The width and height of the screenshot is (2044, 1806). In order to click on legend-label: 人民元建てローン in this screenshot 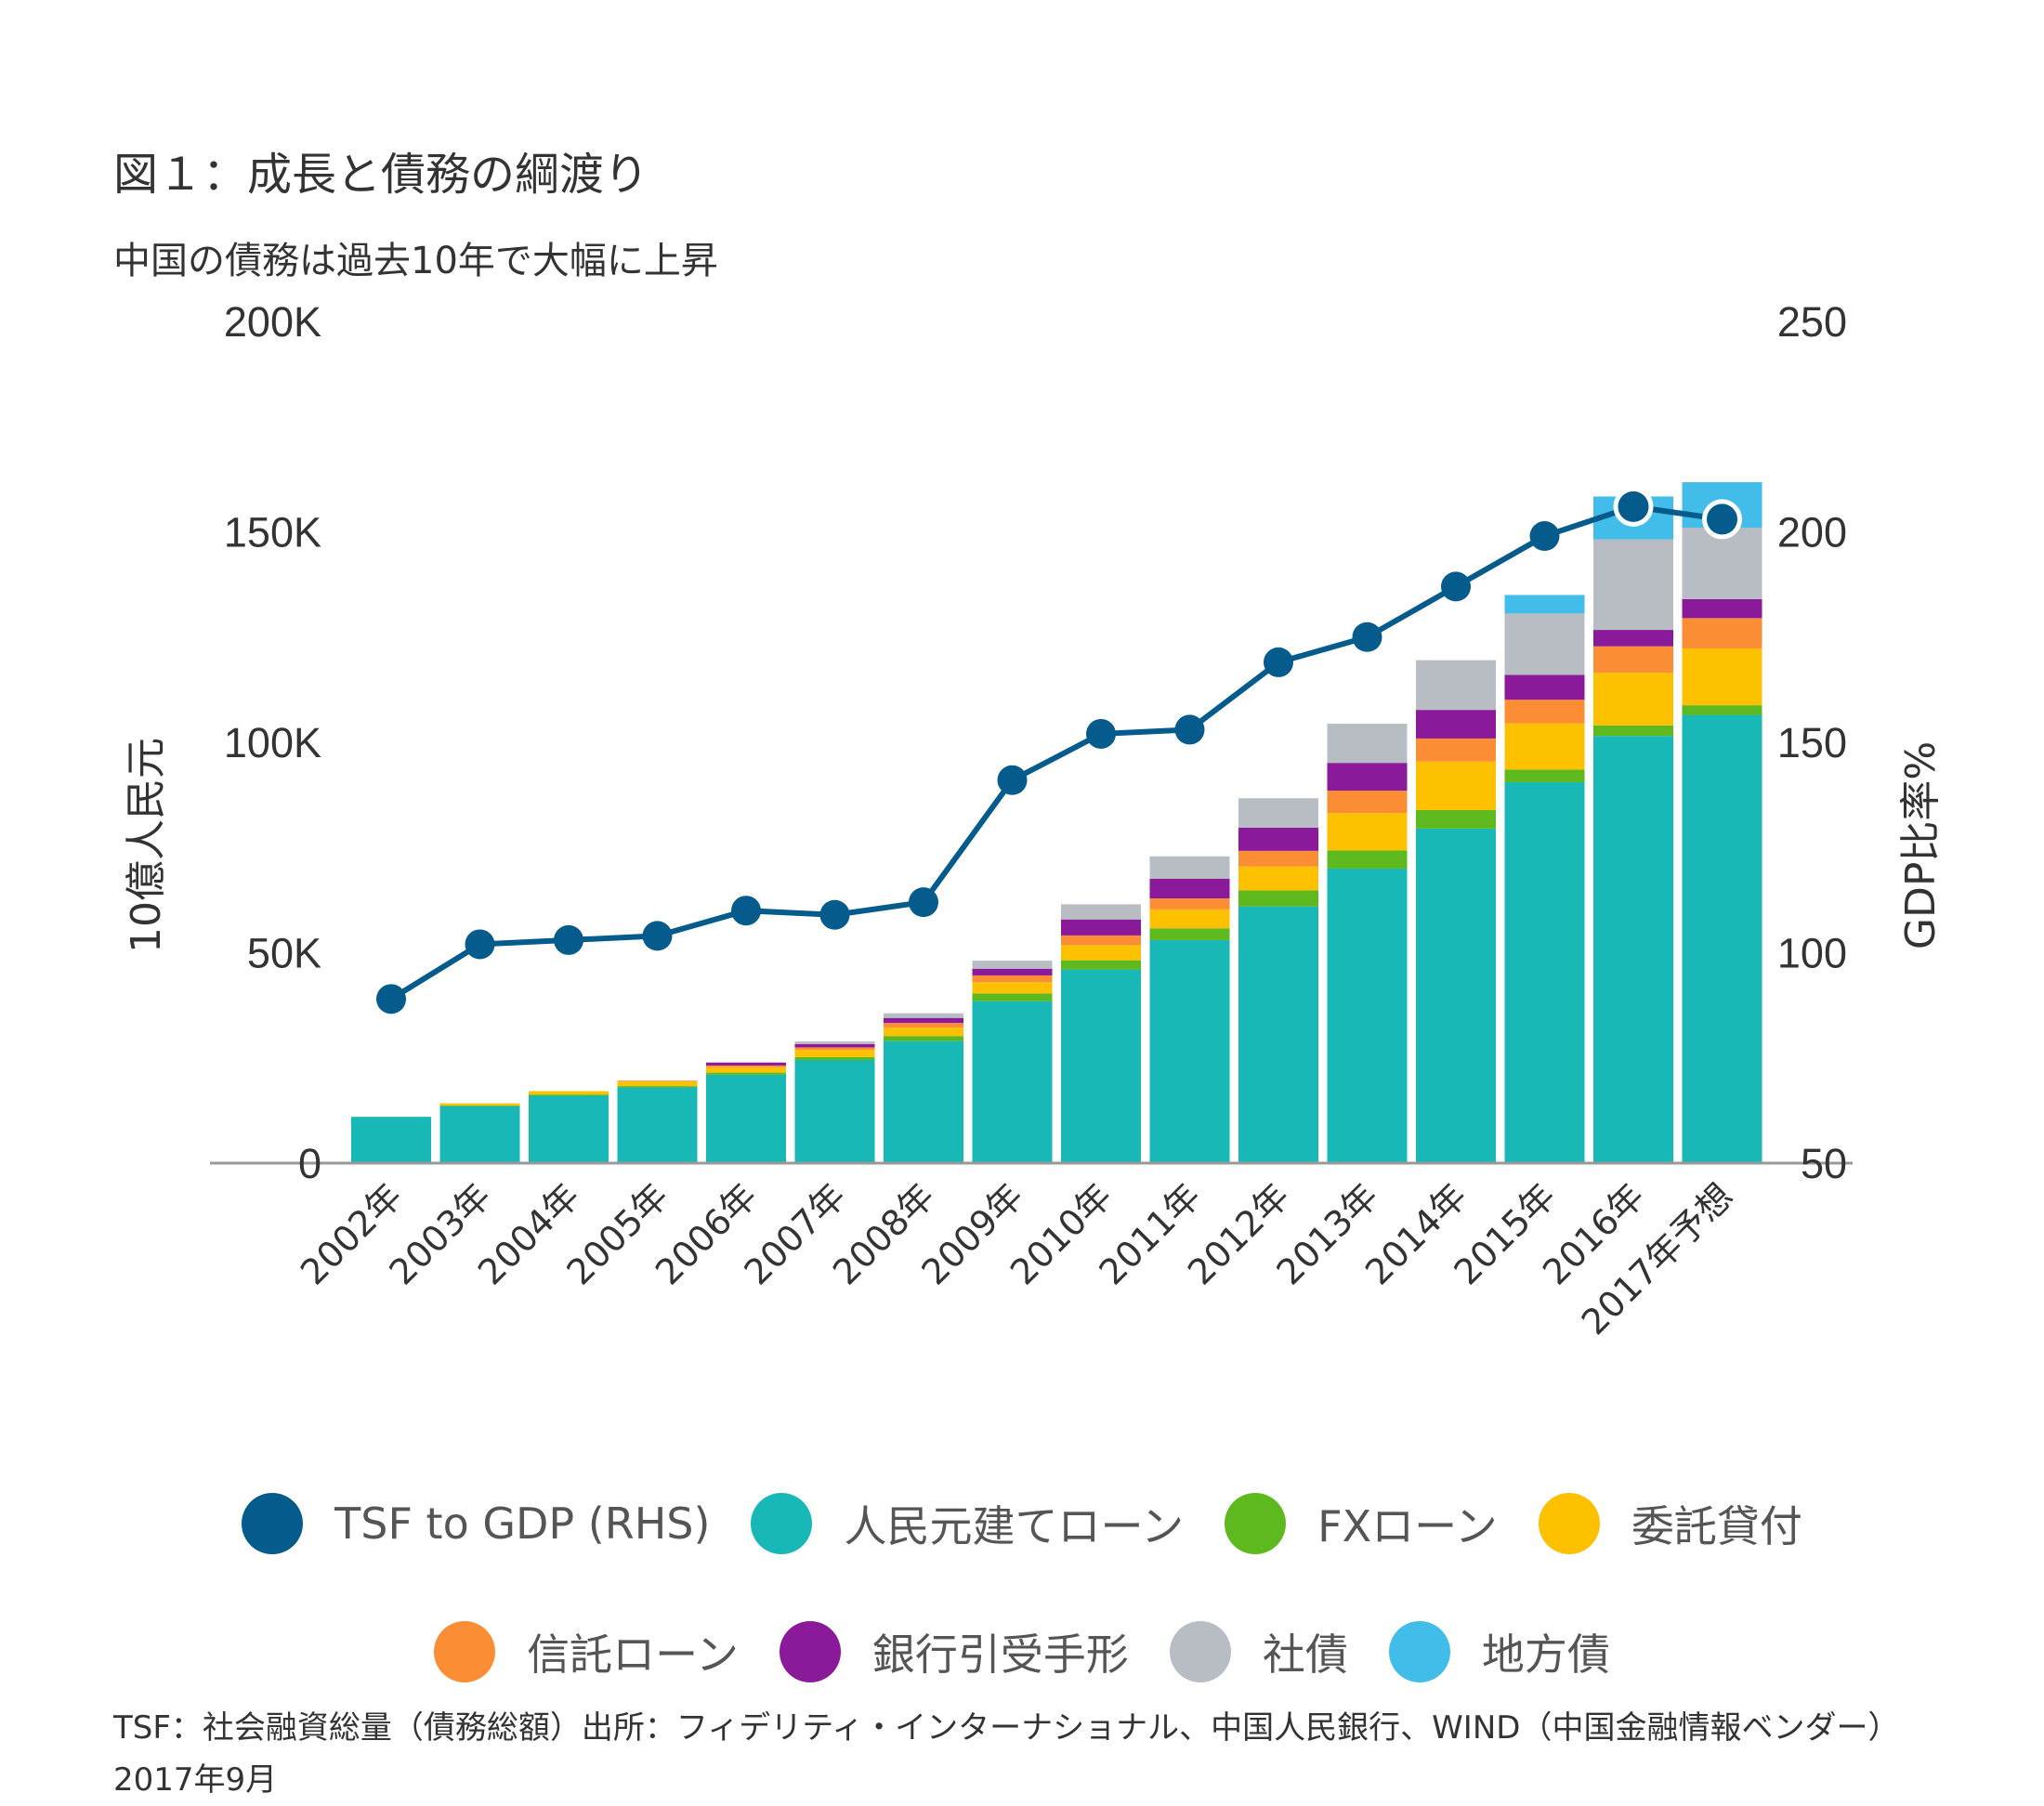, I will do `click(1015, 1526)`.